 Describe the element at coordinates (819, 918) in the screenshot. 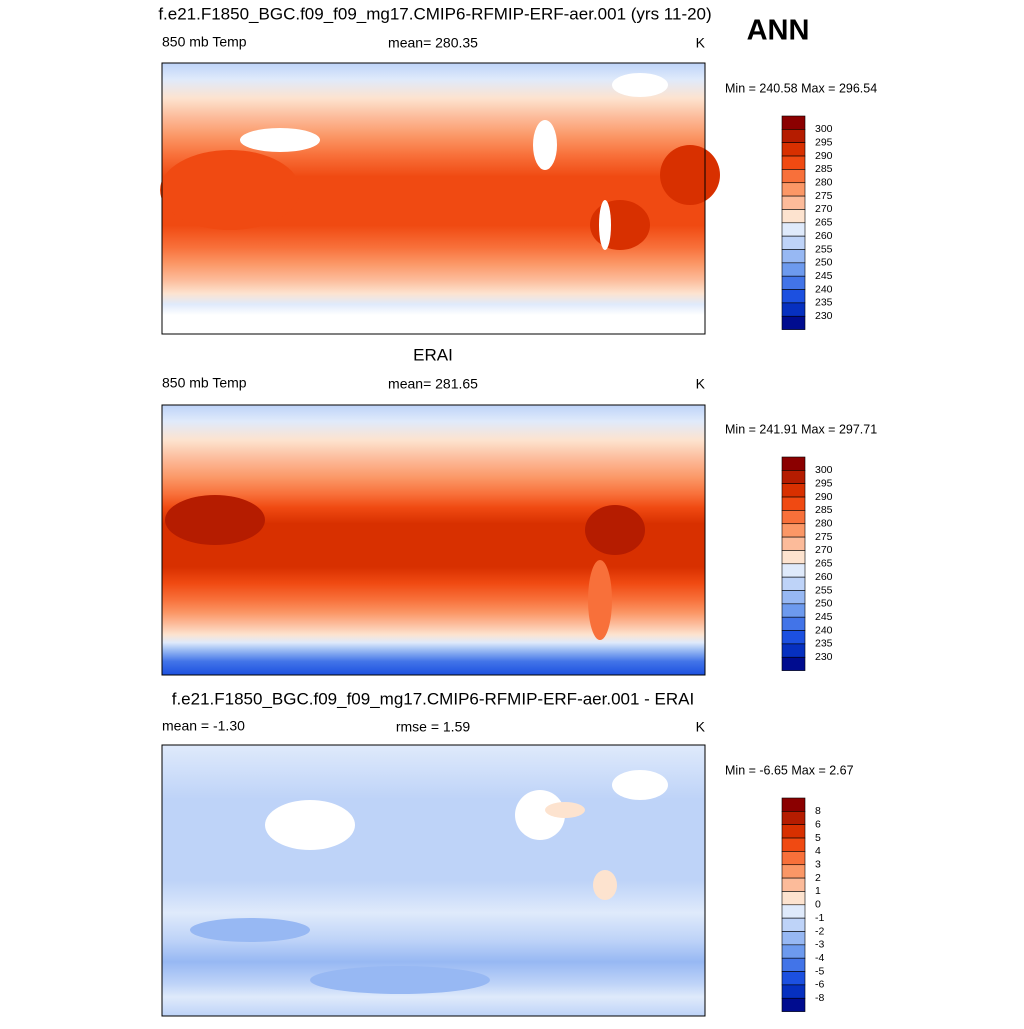

I see `colorbar-label: -1` at that location.